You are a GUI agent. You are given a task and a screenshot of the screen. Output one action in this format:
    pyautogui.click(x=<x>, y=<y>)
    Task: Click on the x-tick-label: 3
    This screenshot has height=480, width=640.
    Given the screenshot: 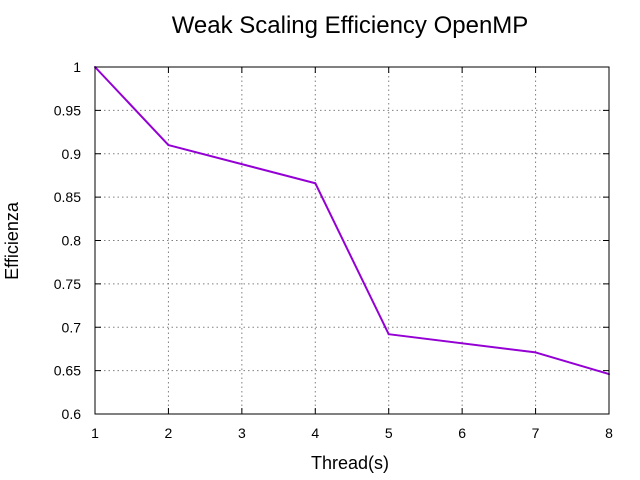 What is the action you would take?
    pyautogui.click(x=242, y=433)
    